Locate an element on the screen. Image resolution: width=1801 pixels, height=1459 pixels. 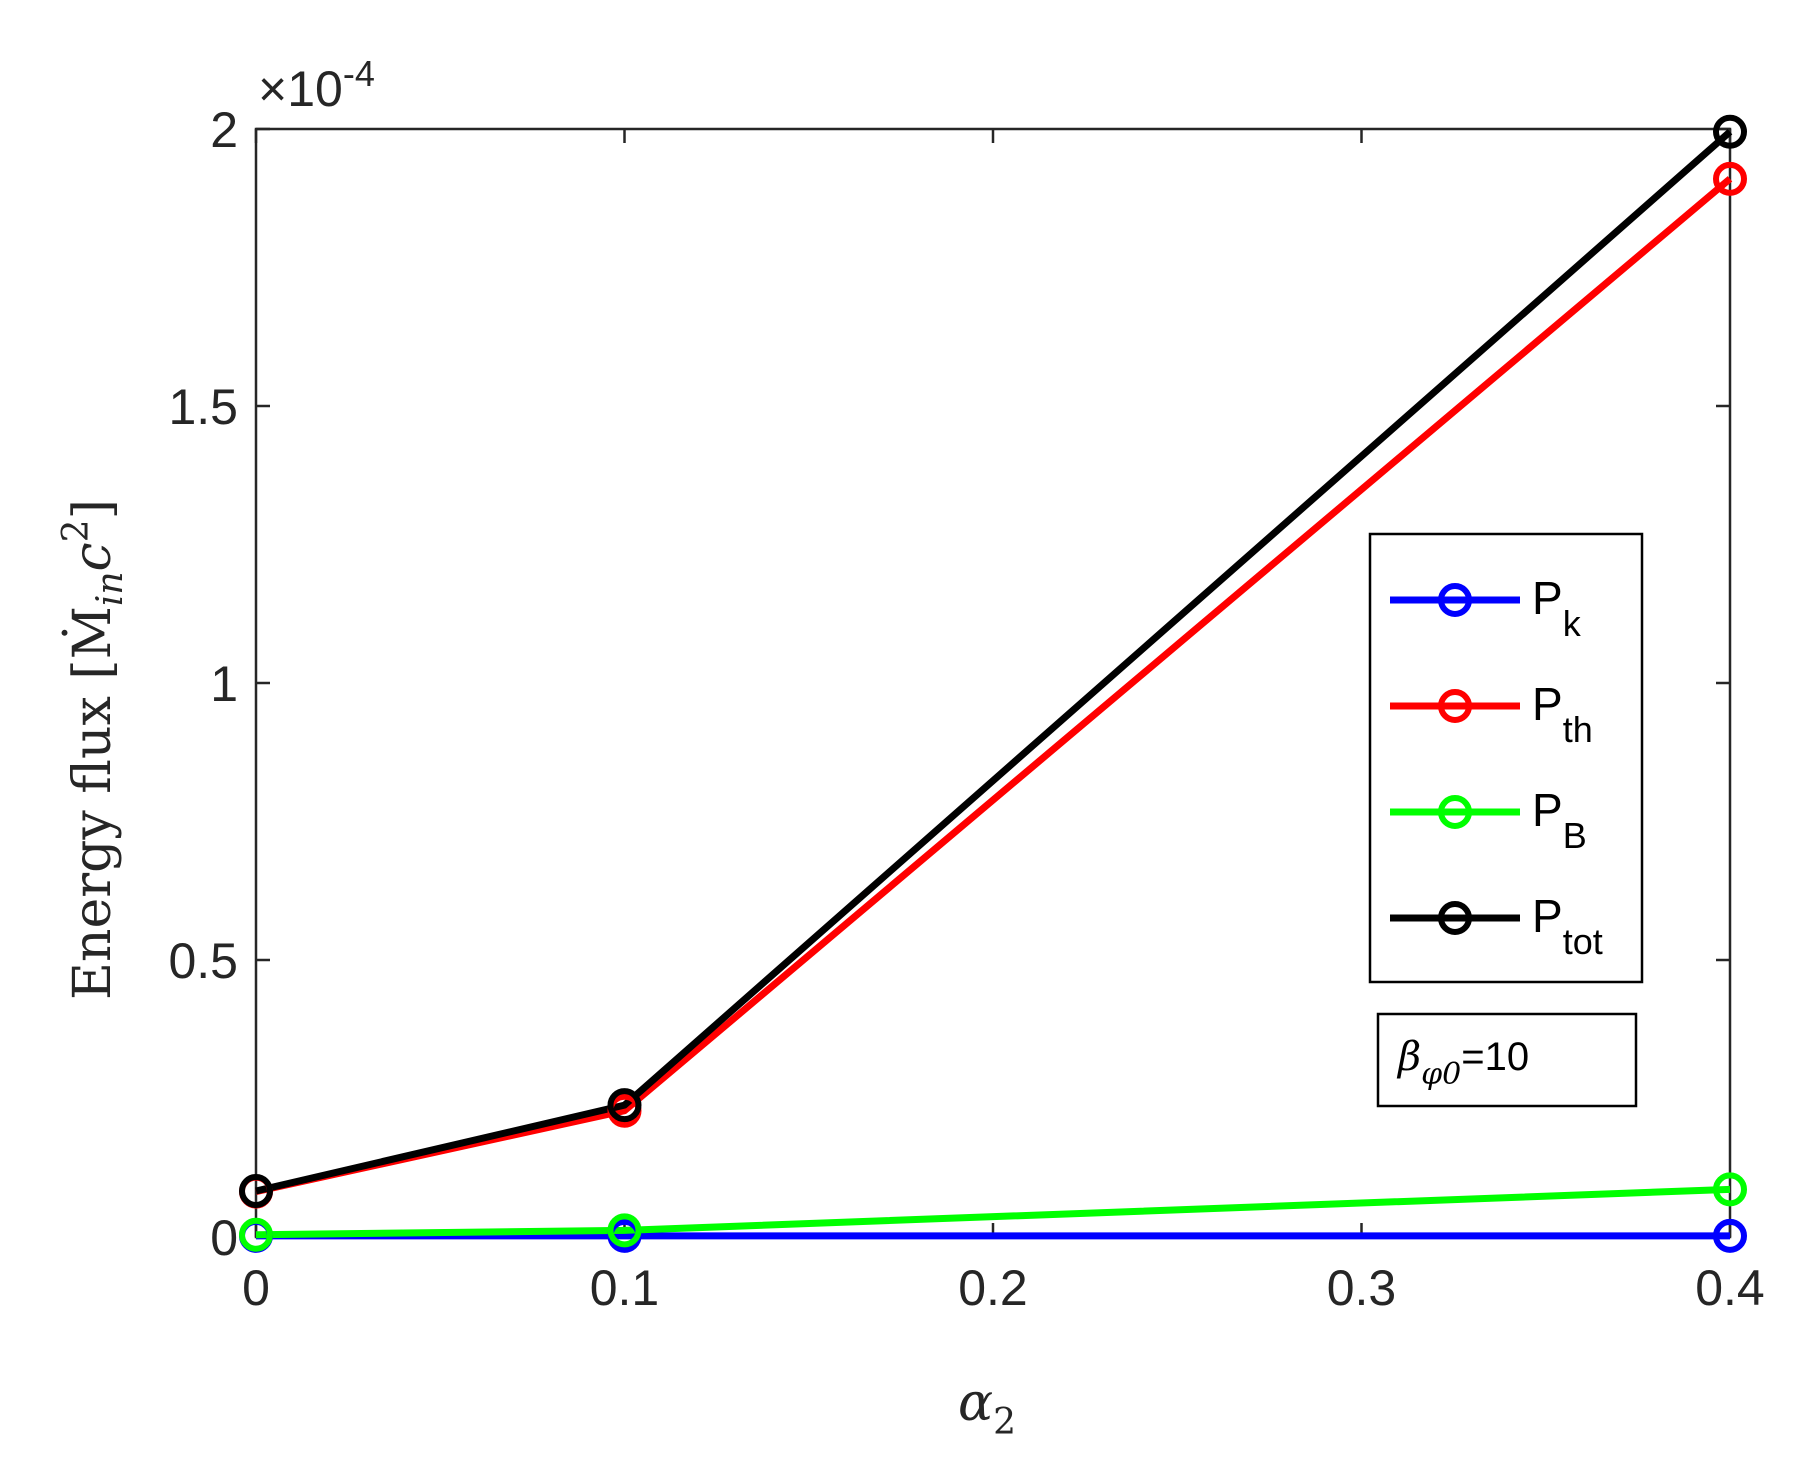
y-tick-labels: 0 0.5 1 1.5 2 is located at coordinates (203, 684).